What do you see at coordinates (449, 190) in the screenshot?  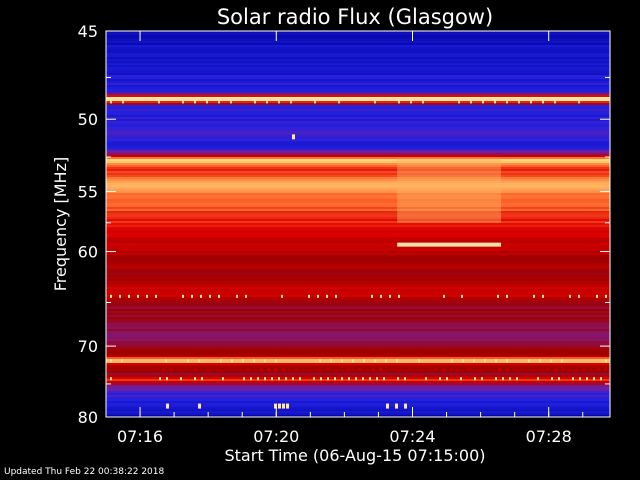 I see `burst-region` at bounding box center [449, 190].